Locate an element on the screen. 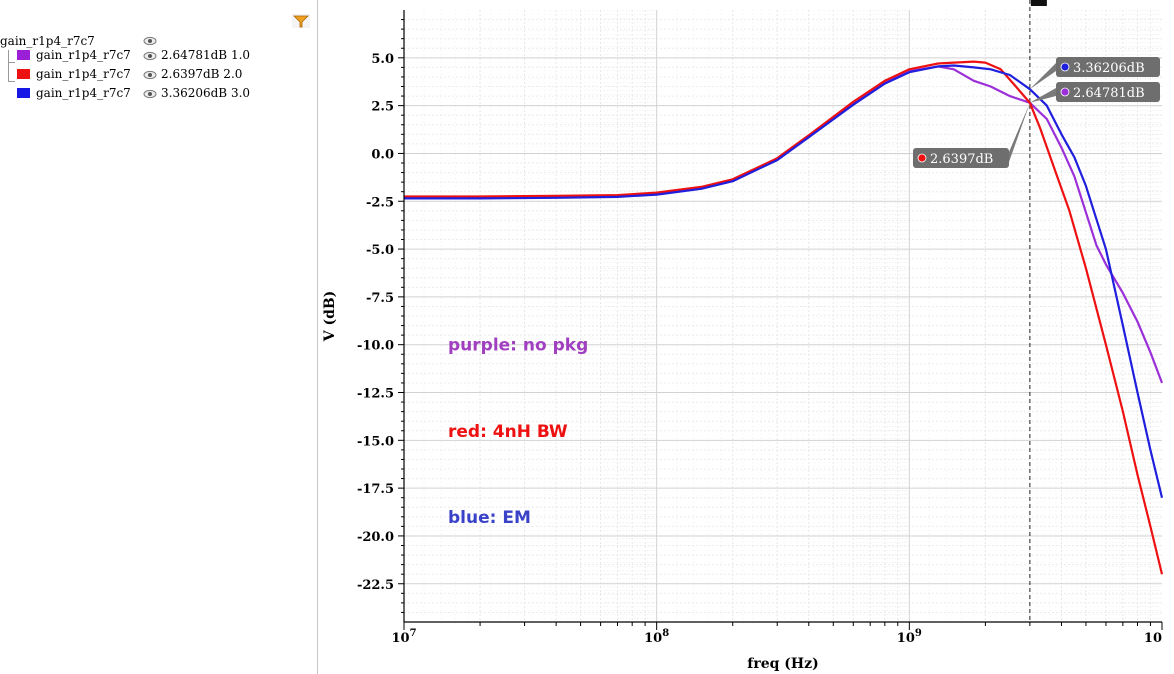 This screenshot has height=674, width=1174. annotation-text: blue: EM is located at coordinates (489, 518).